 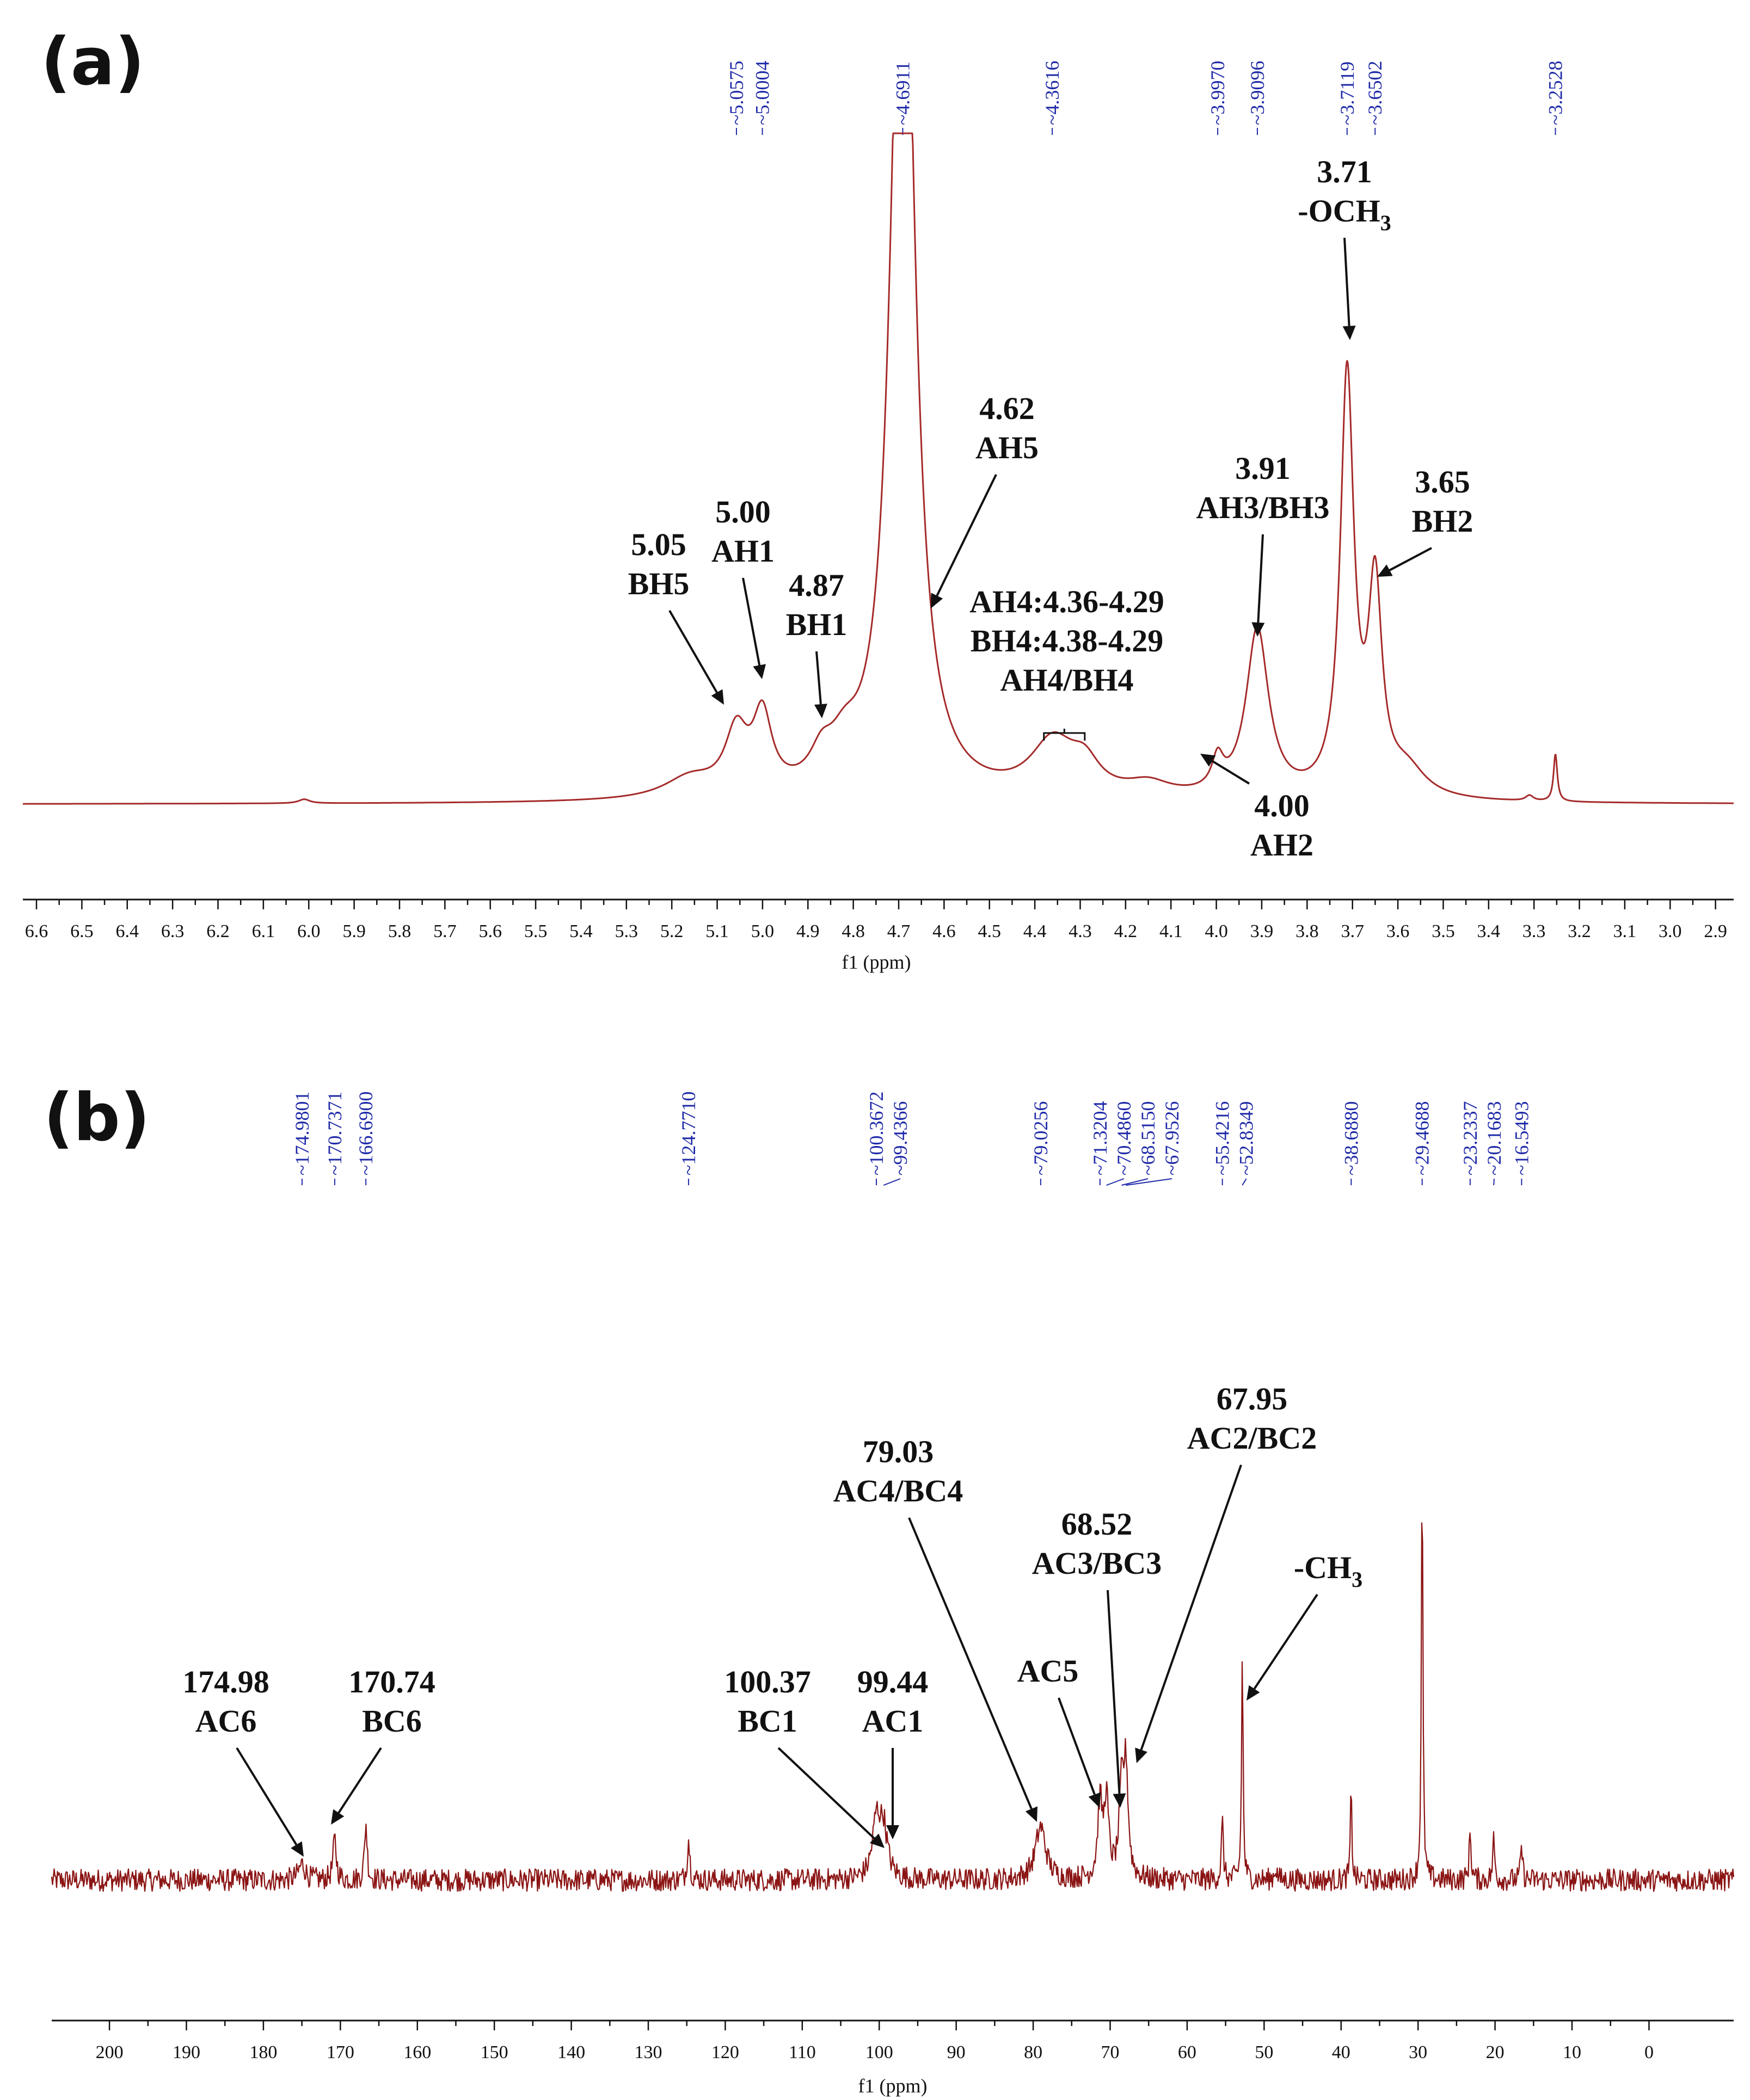 I want to click on x-tick-label: 6.4, so click(x=127, y=931).